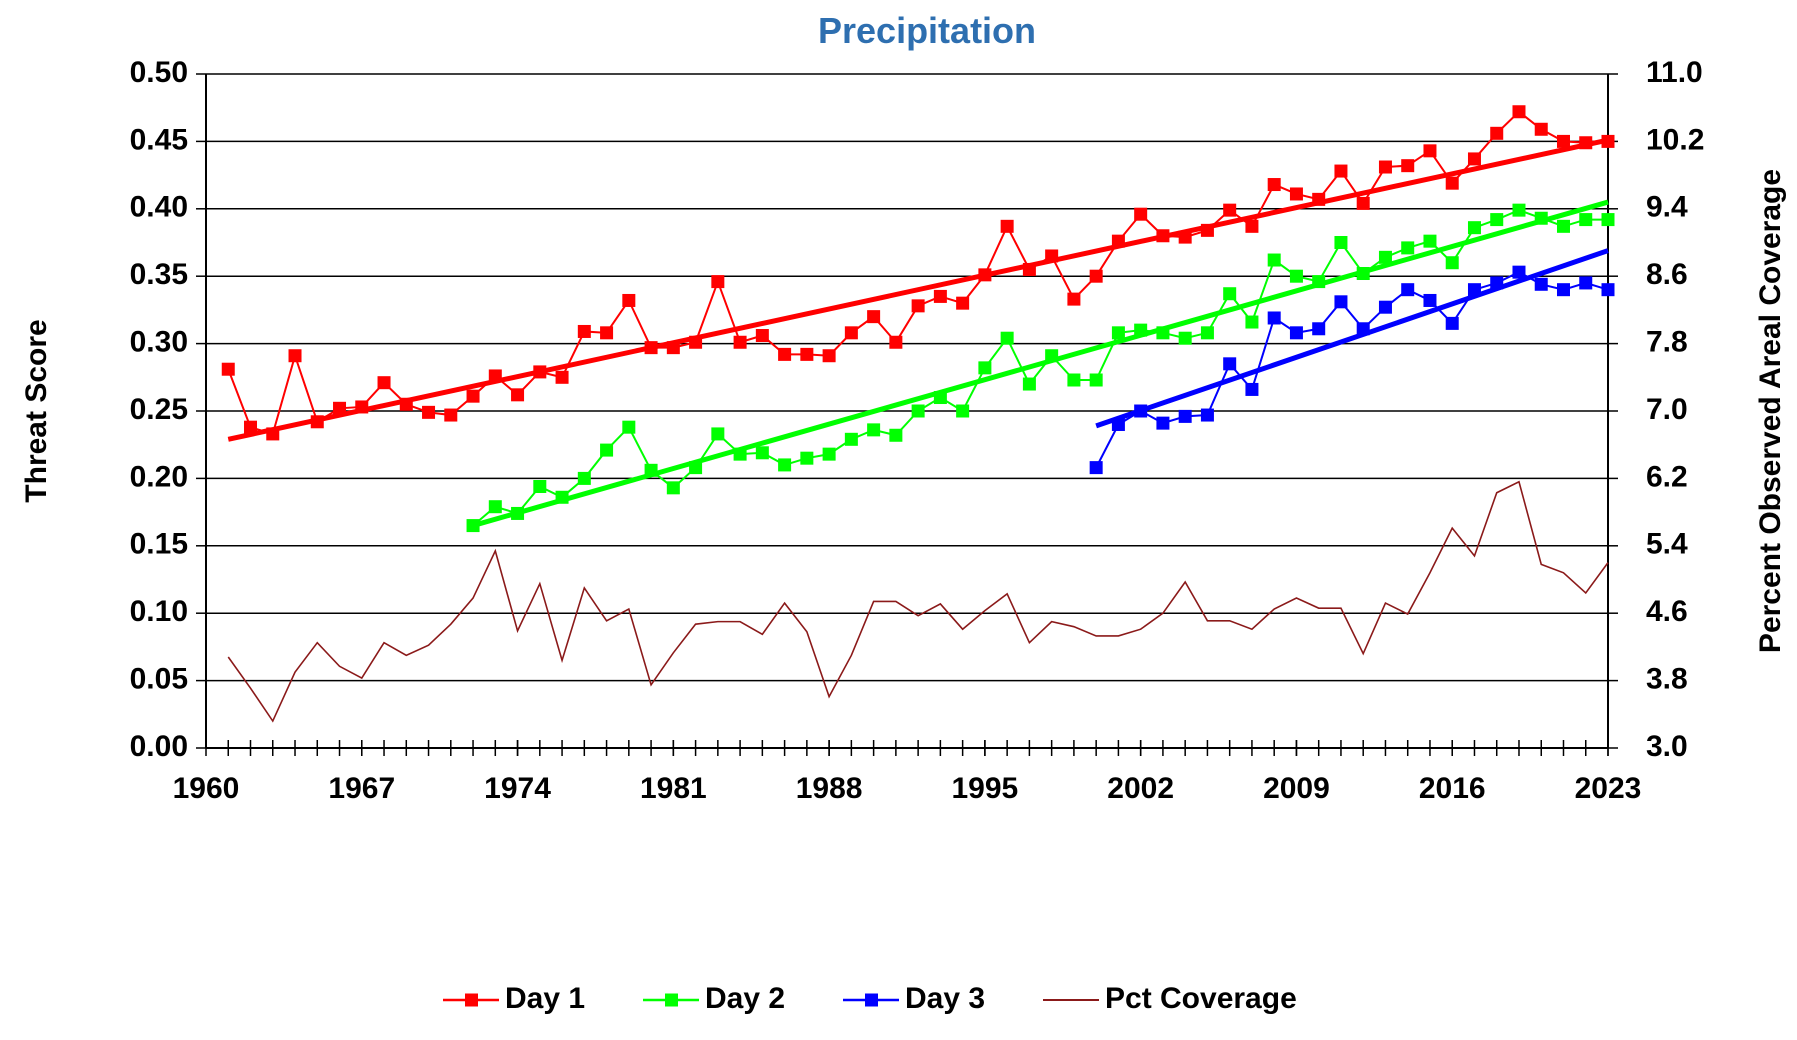 The image size is (1797, 1040). Describe the element at coordinates (159, 544) in the screenshot. I see `y-tick-label: 0.15` at that location.